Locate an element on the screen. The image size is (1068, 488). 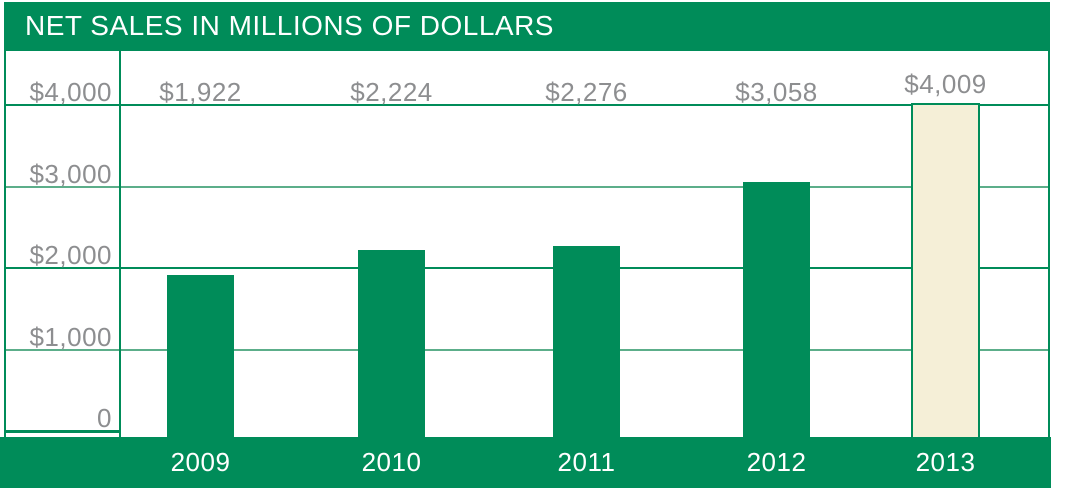
chart-header: NET SALES IN MILLIONS OF DOLLARS is located at coordinates (527, 25).